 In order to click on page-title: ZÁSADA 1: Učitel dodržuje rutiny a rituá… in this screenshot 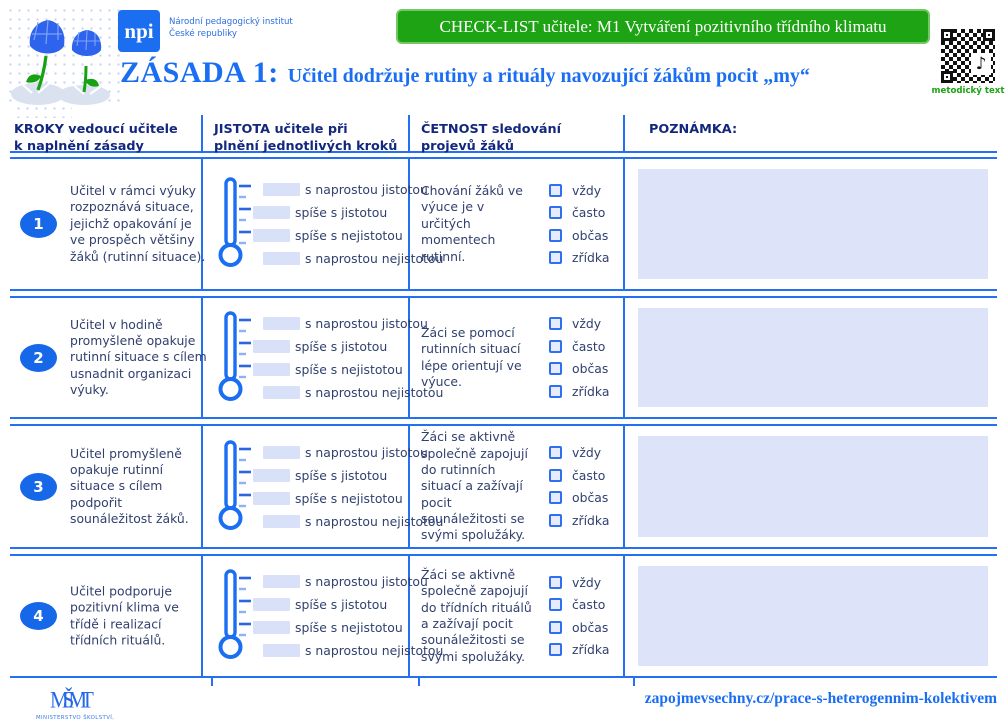, I will do `click(525, 73)`.